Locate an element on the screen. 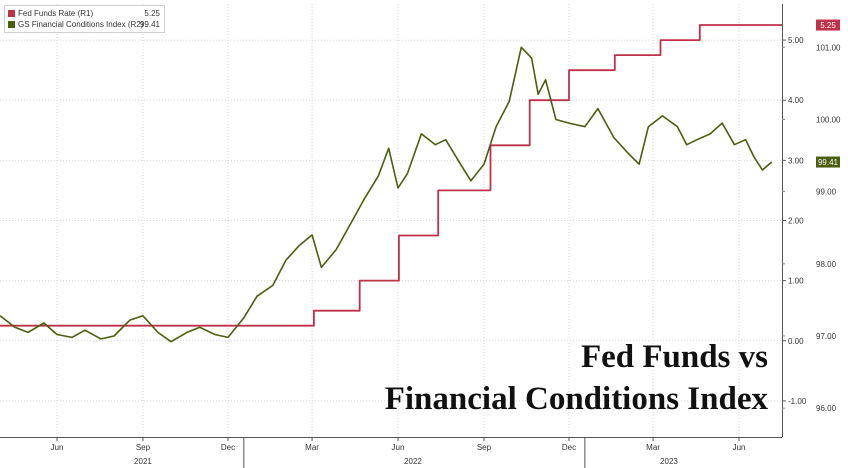 Image resolution: width=848 pixels, height=468 pixels. legend-label-fed-funds: Fed Funds Rate (R1) is located at coordinates (56, 13).